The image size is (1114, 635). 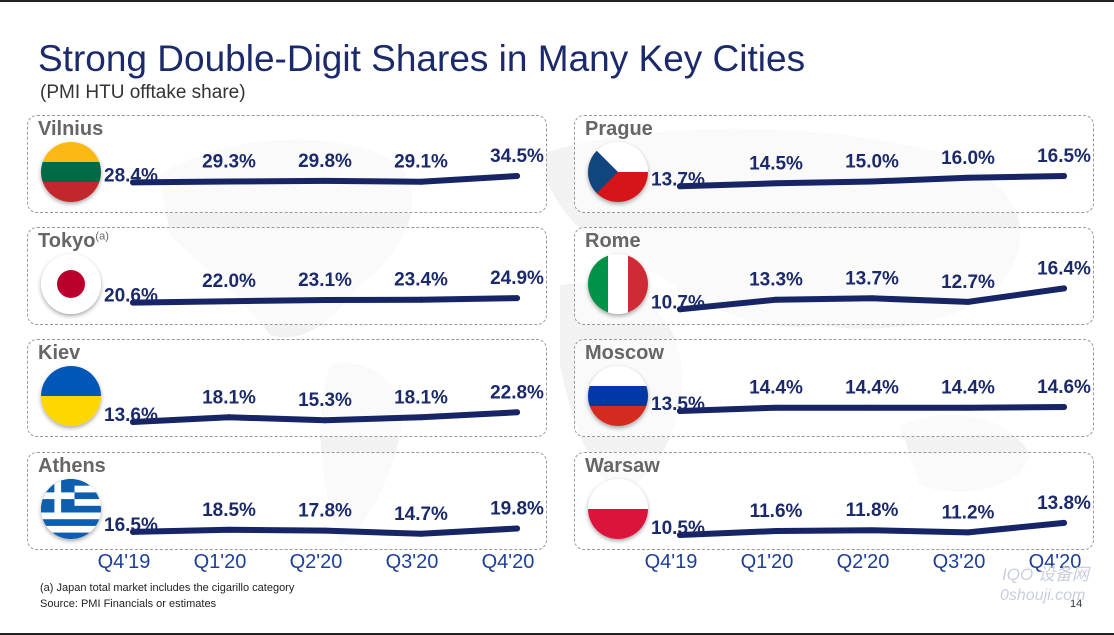 What do you see at coordinates (325, 280) in the screenshot?
I see `data-label: 23.1%` at bounding box center [325, 280].